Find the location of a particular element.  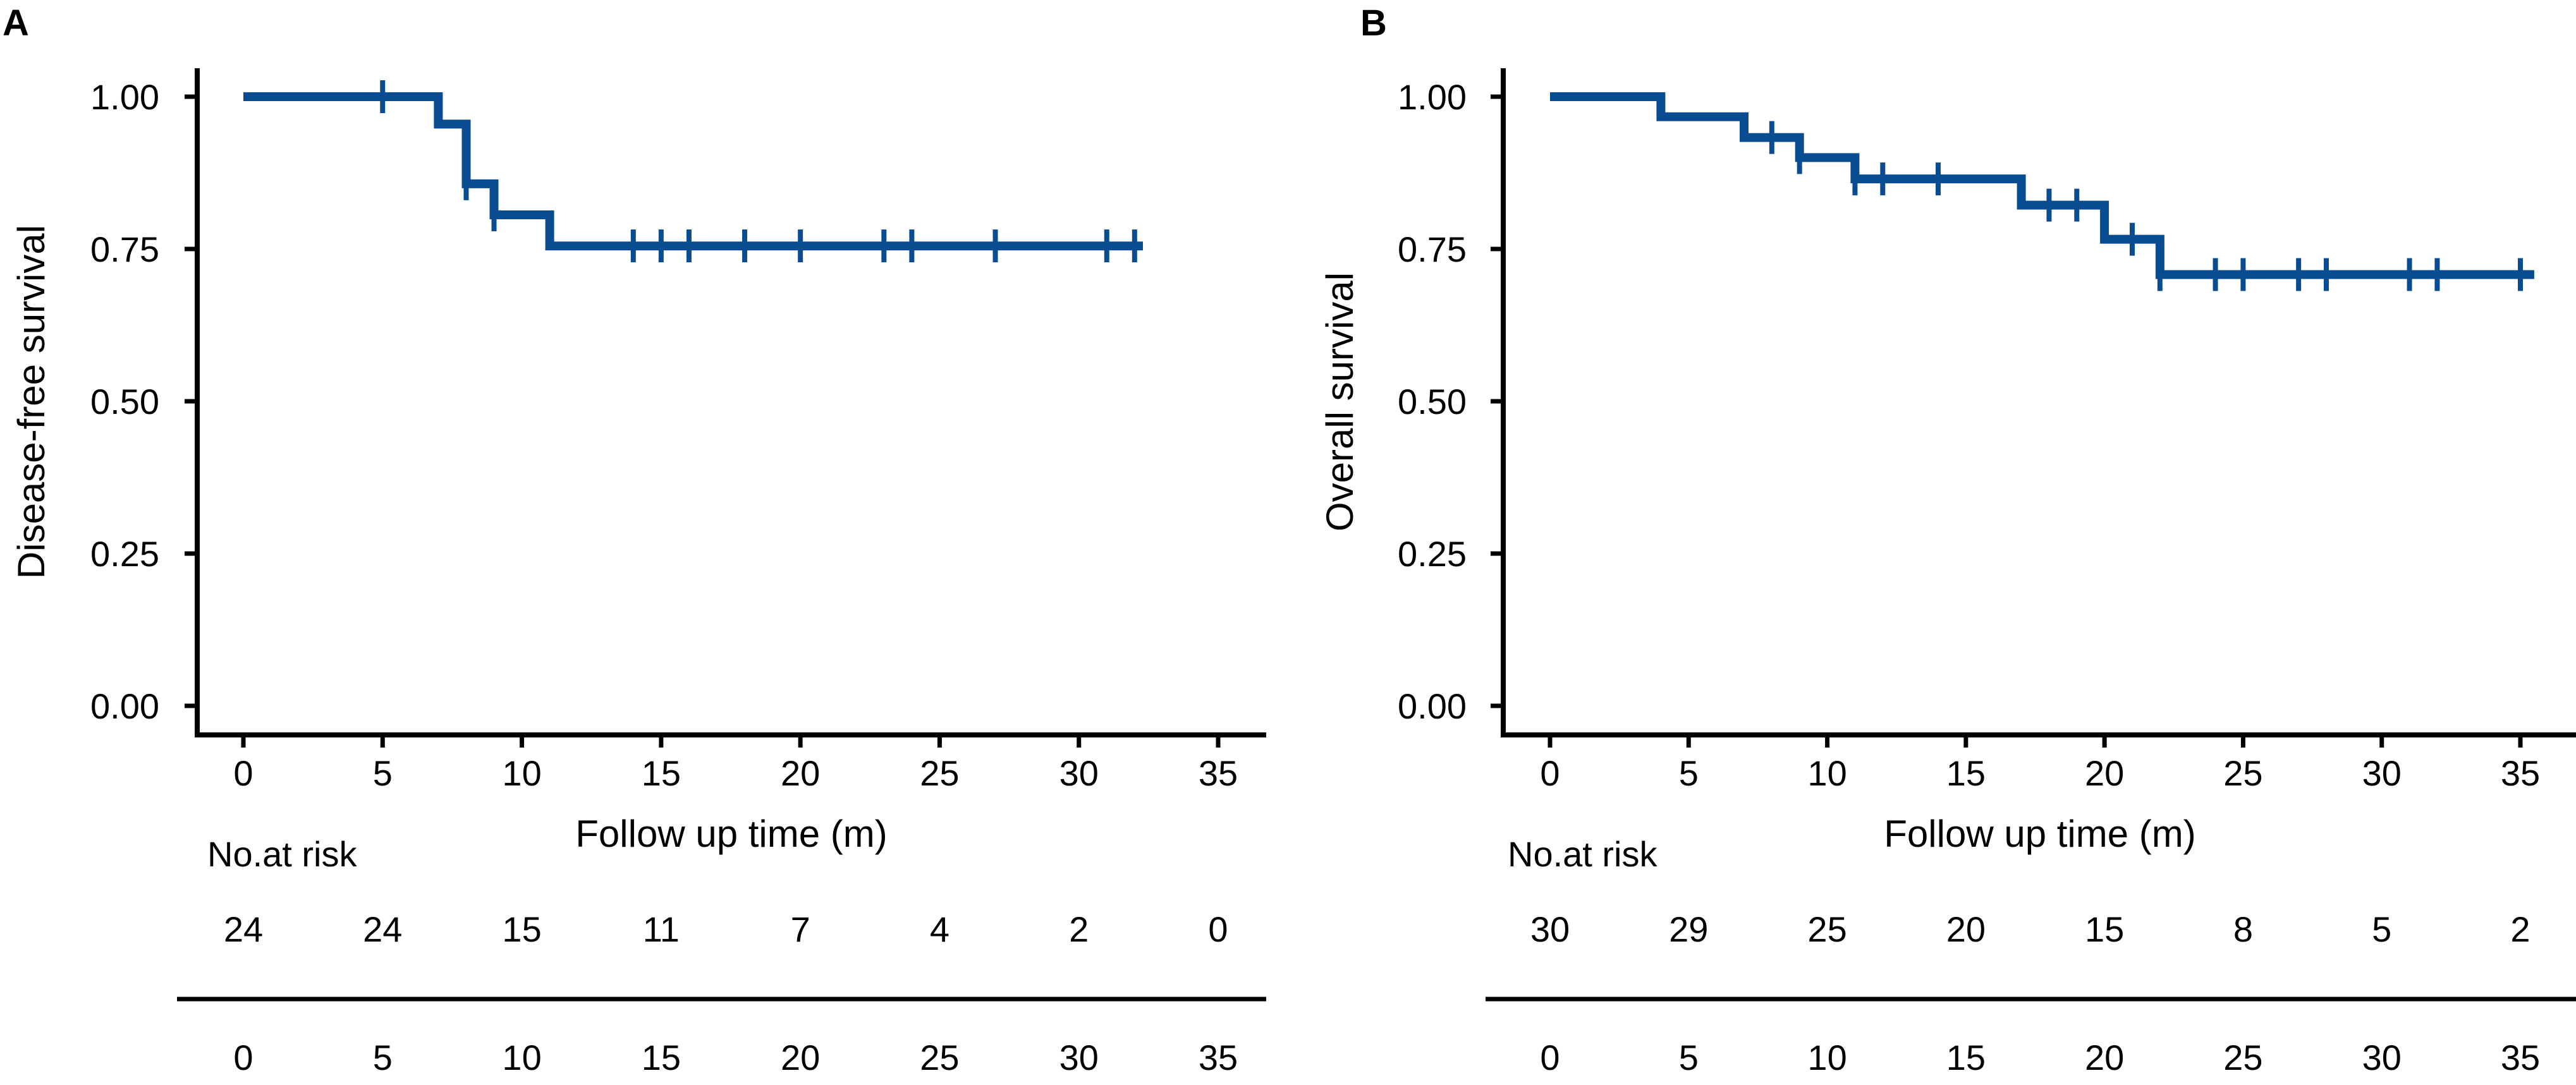

risk-count: 5 is located at coordinates (2381, 929).